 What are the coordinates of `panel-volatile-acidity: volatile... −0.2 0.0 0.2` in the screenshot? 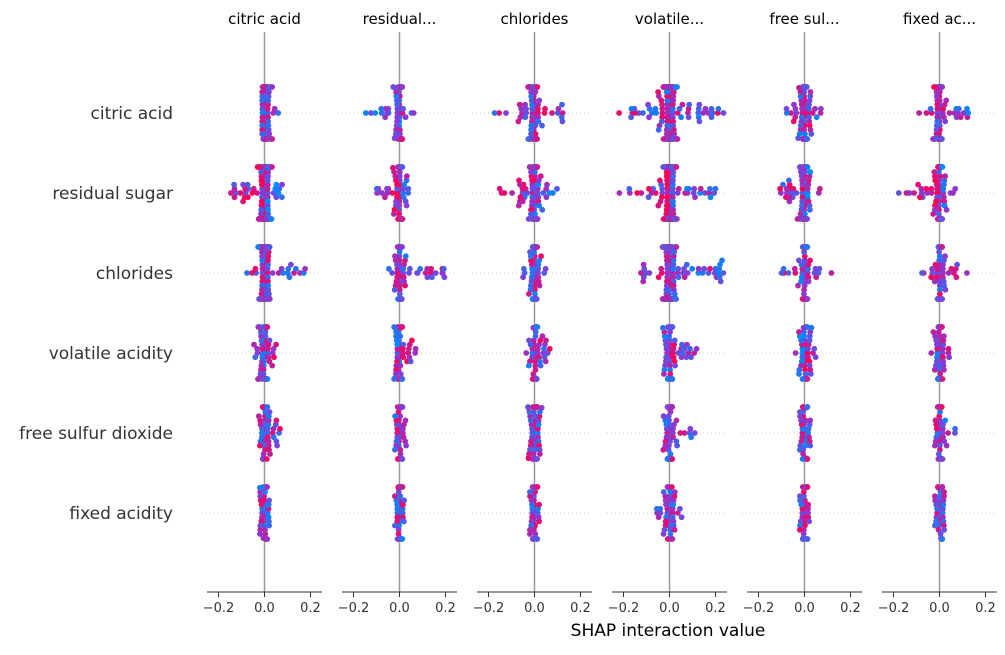 It's located at (667, 313).